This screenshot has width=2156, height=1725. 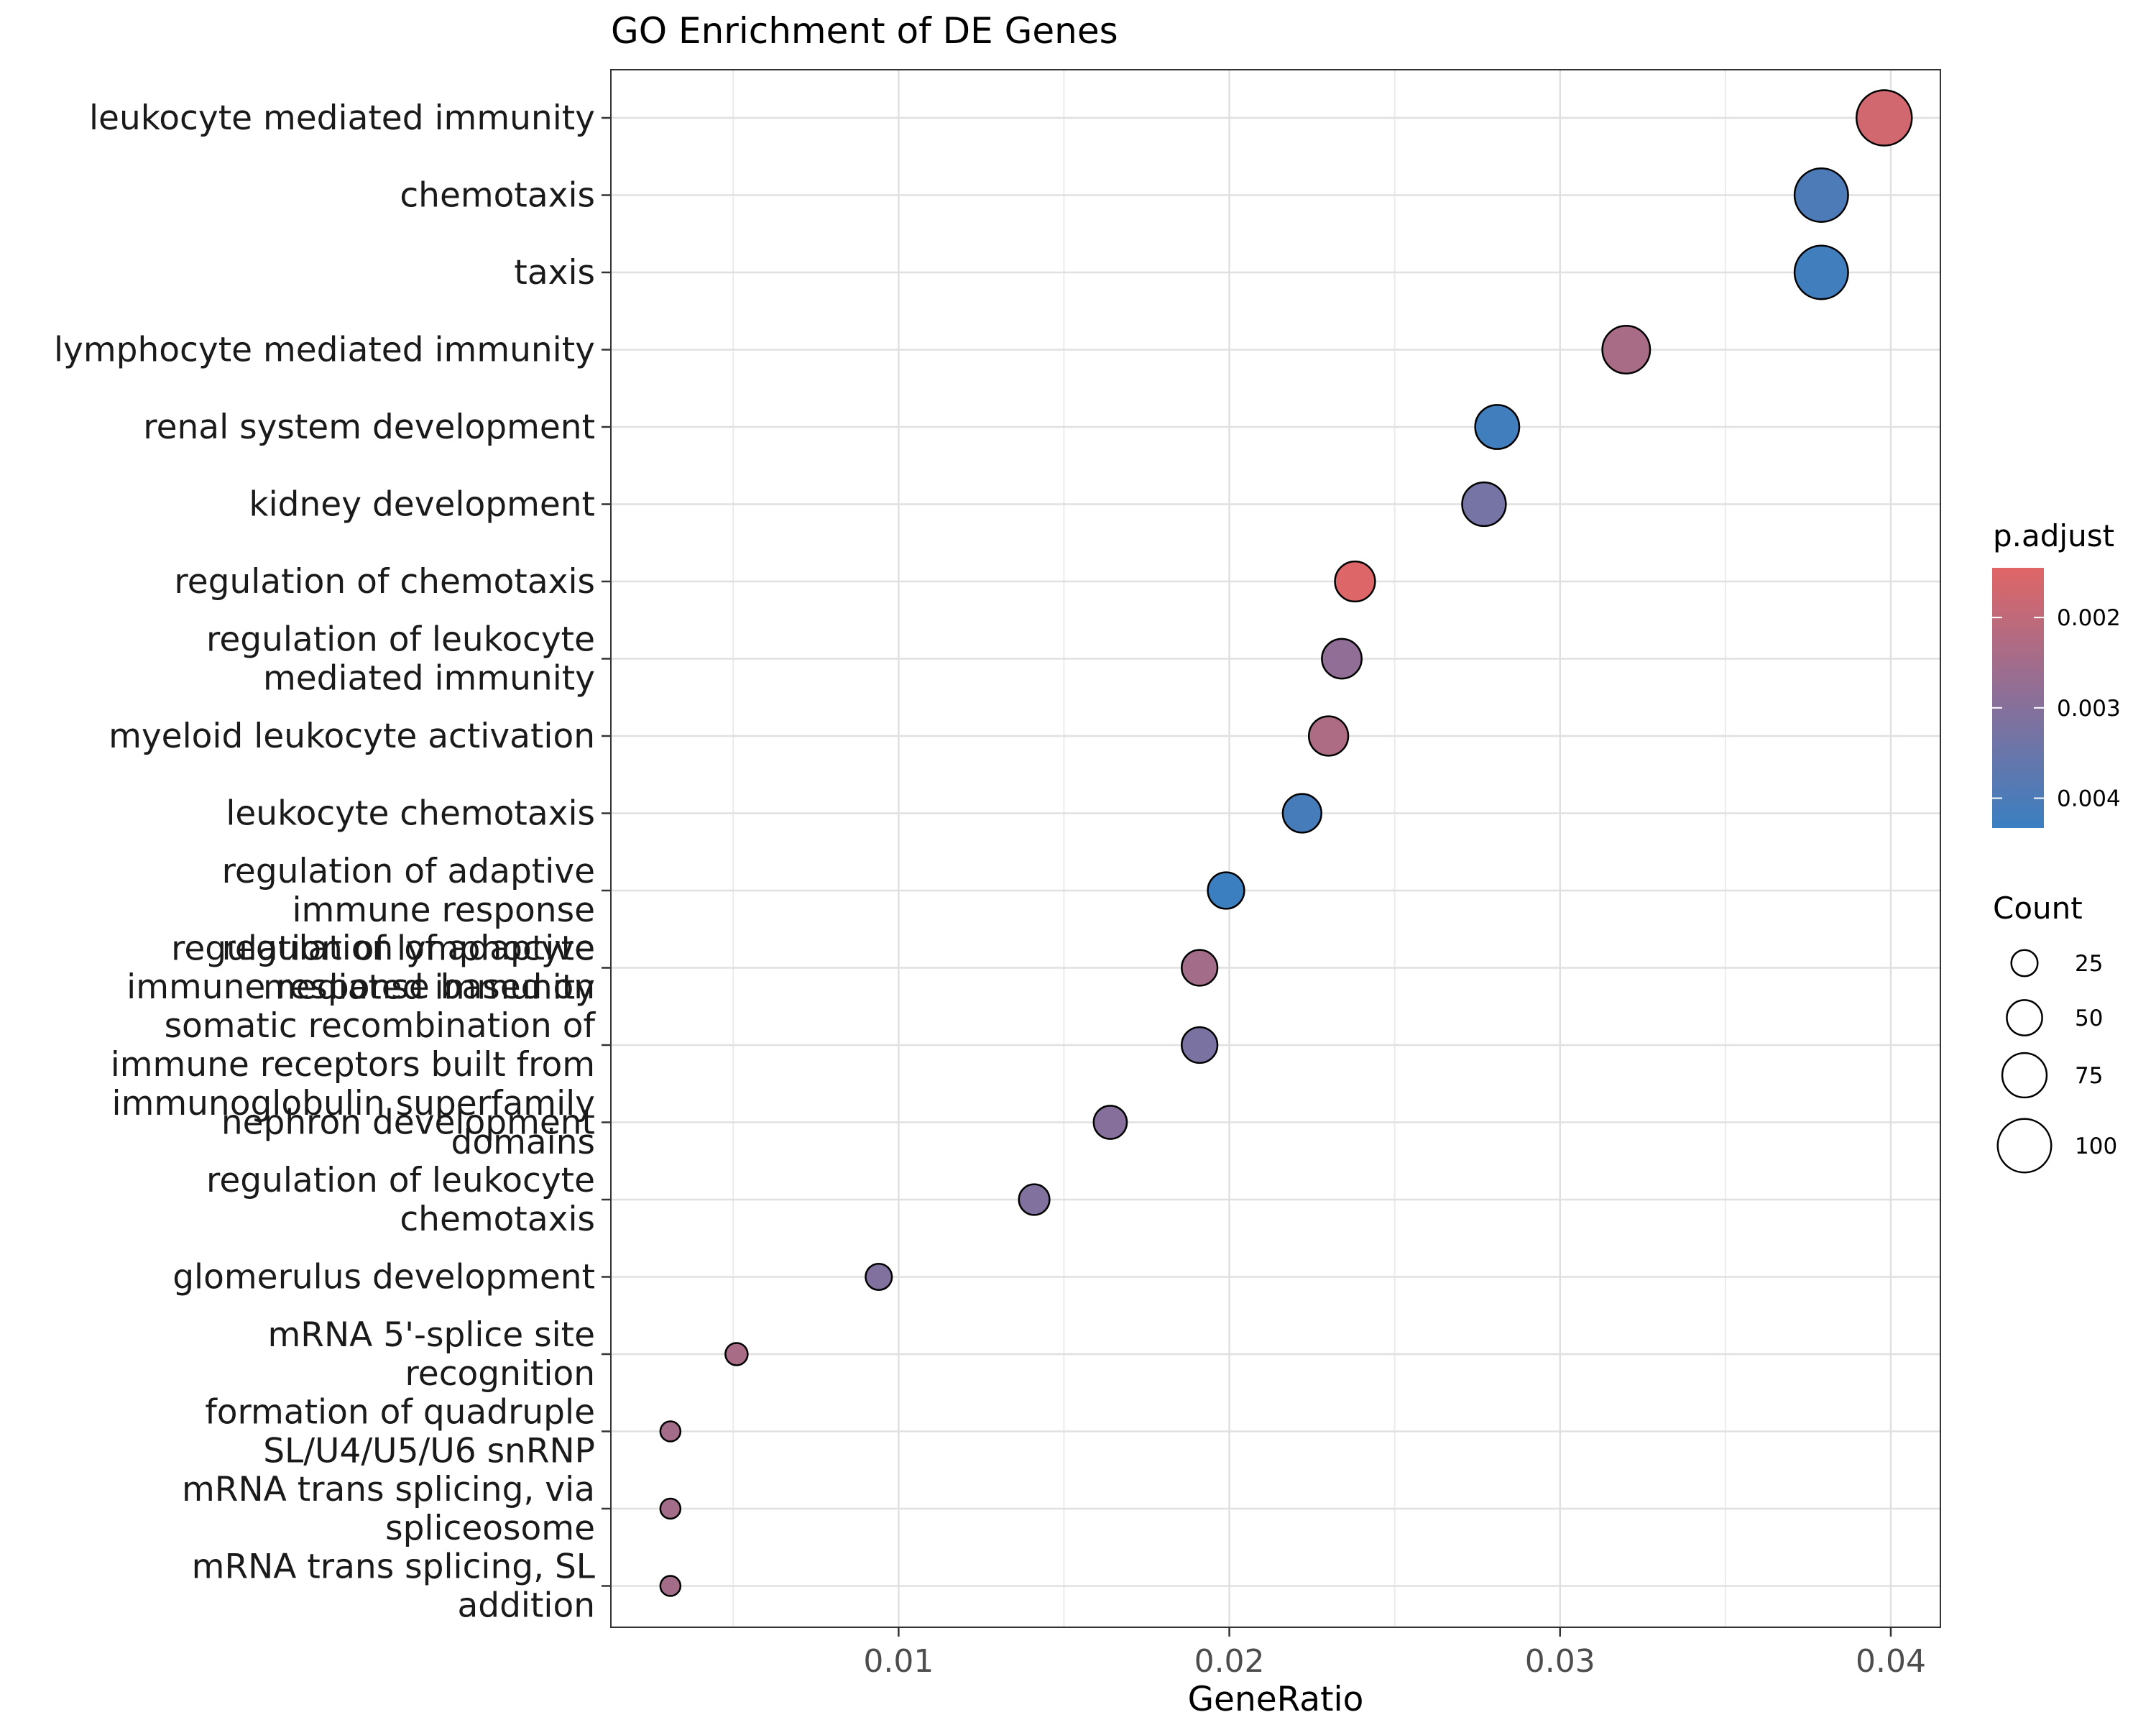 I want to click on y-tick-label-line: regulation of lymphocyte, so click(x=383, y=949).